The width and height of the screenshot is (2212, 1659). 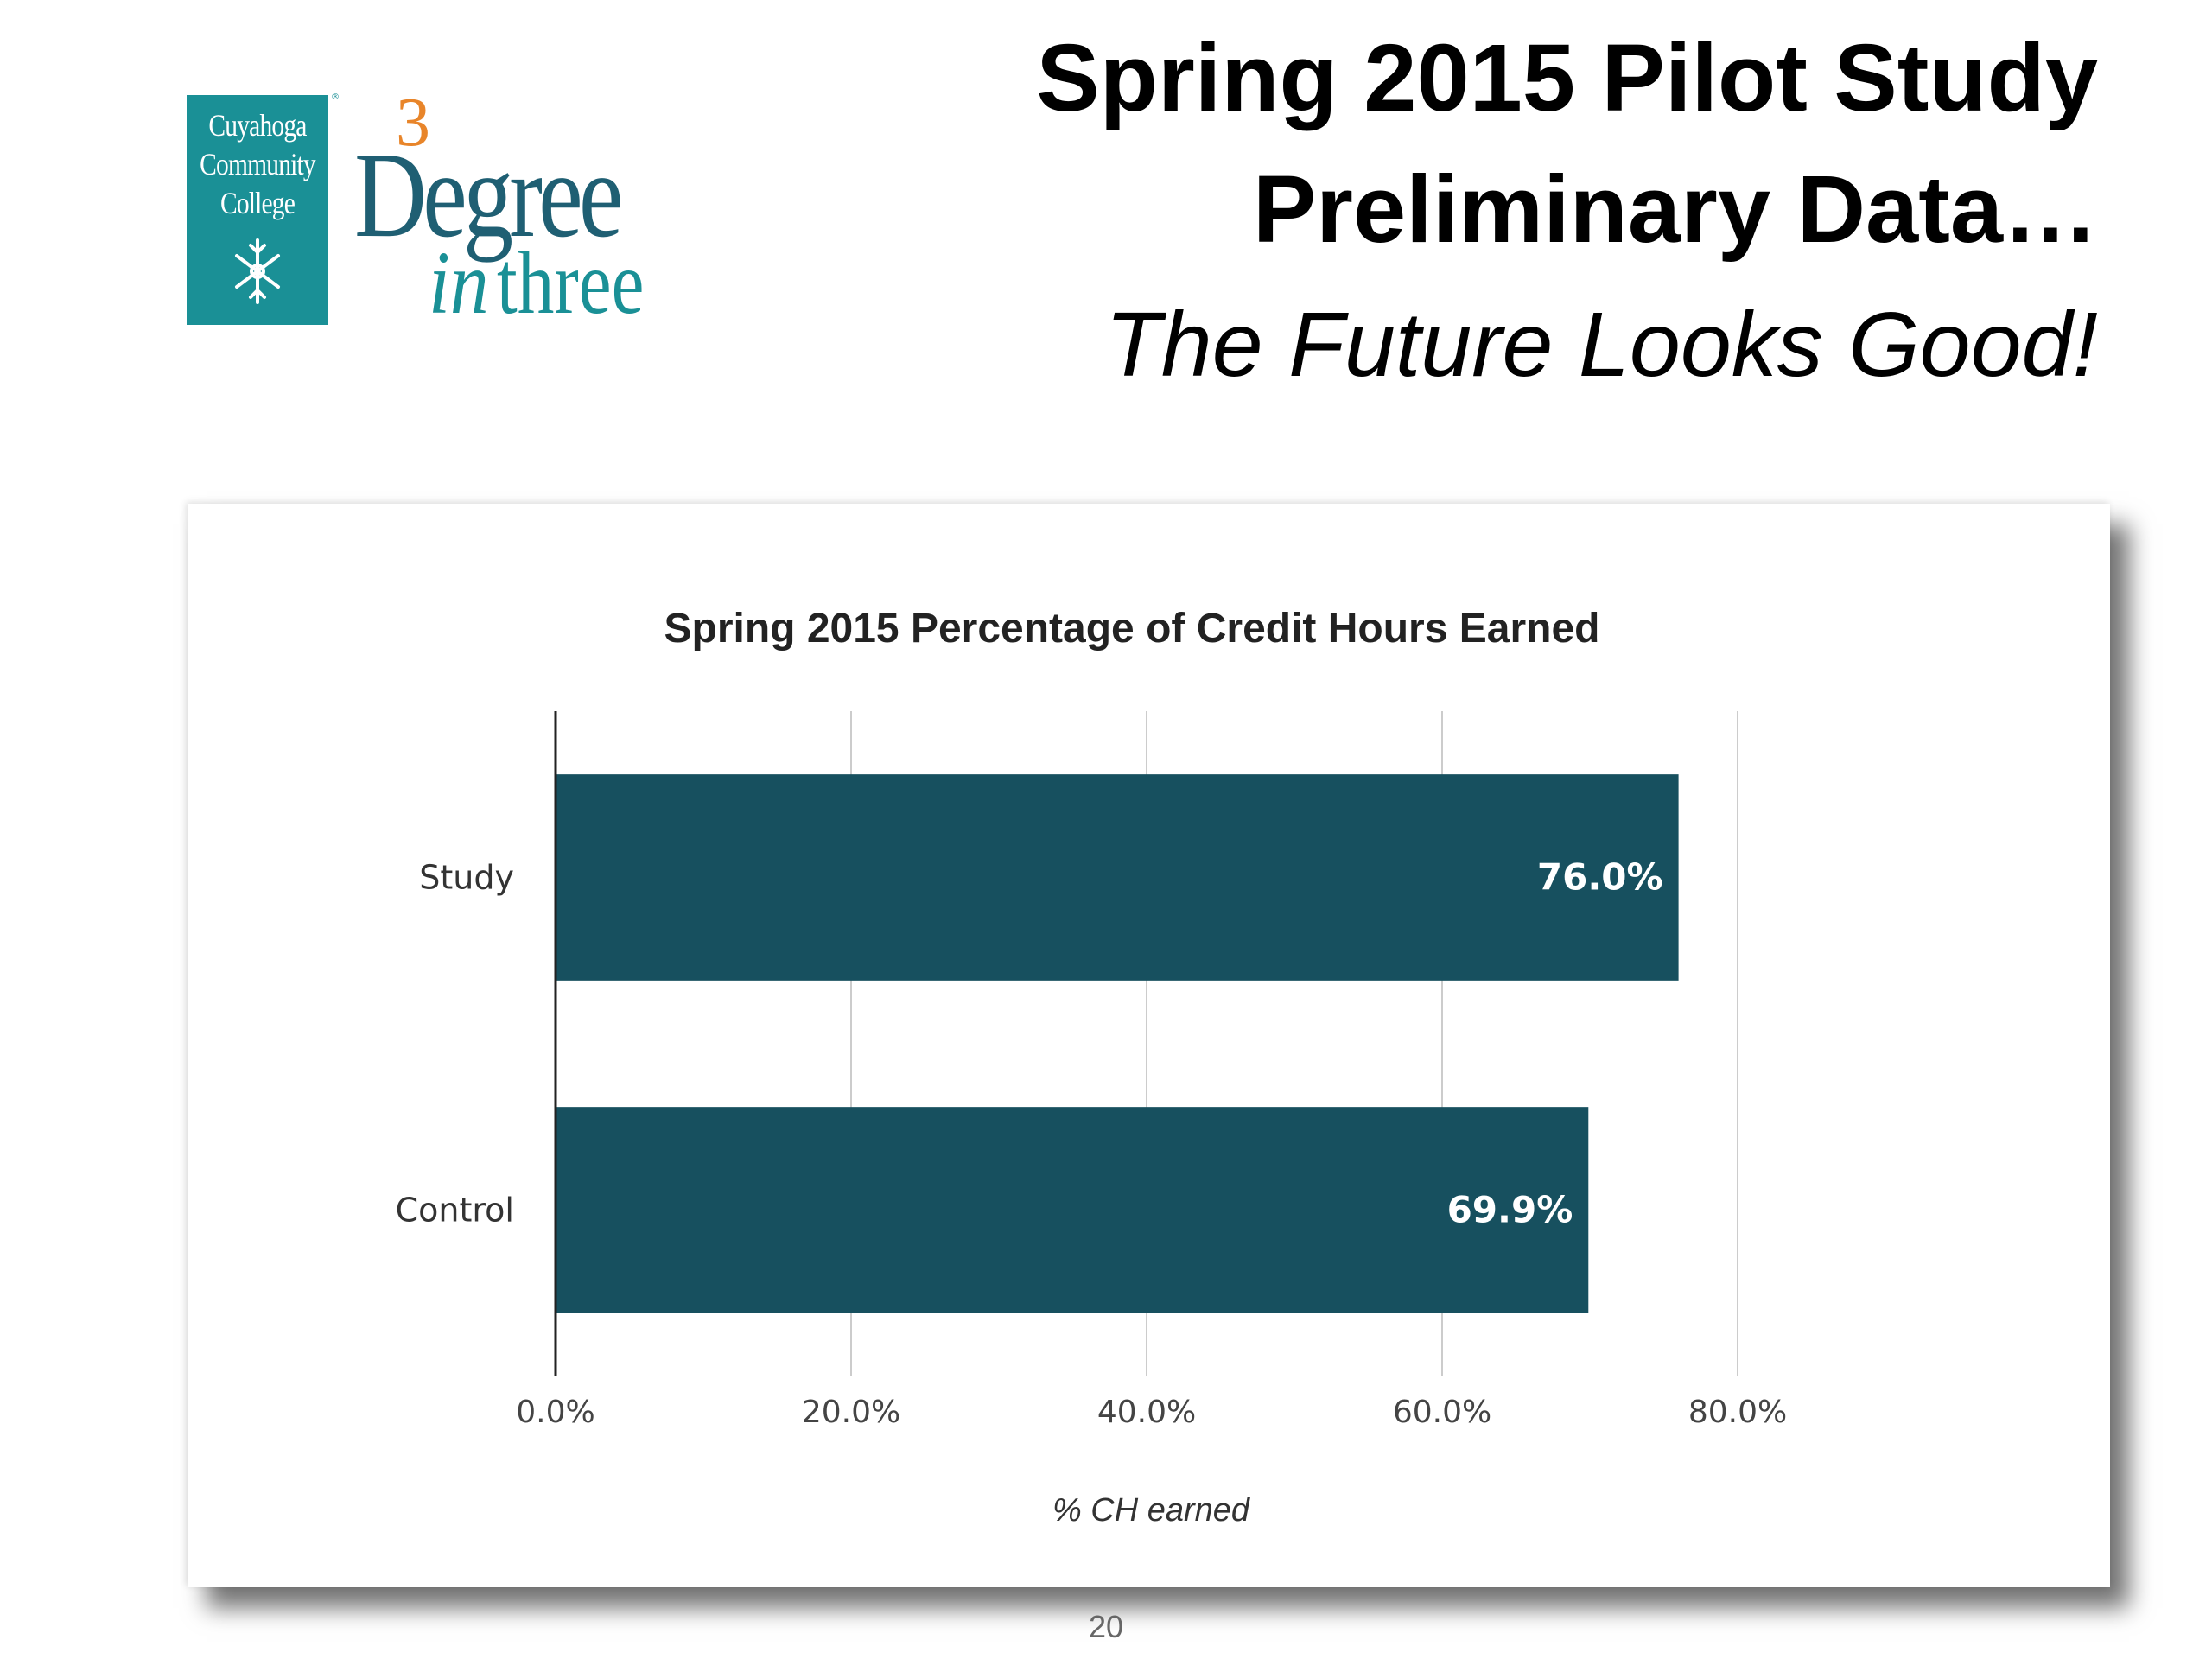 What do you see at coordinates (335, 97) in the screenshot?
I see `registered-mark: ®` at bounding box center [335, 97].